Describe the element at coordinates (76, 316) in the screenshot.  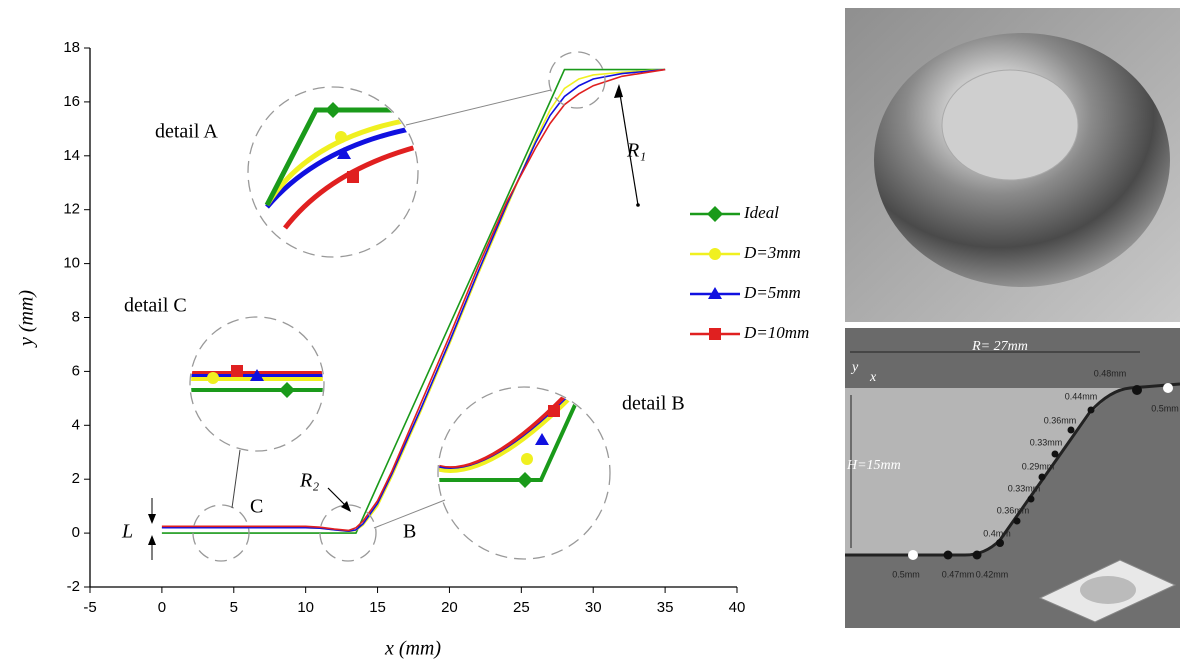
I see `y-tick-label: 8` at that location.